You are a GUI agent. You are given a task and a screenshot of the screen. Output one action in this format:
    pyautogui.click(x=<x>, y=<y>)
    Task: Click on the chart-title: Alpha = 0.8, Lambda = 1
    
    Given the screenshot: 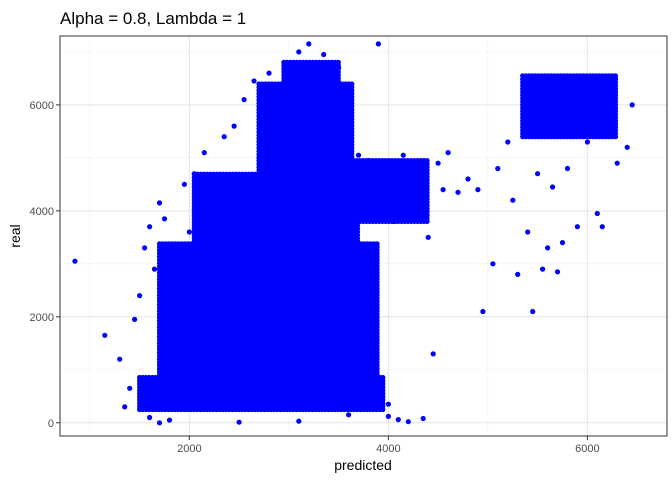 What is the action you would take?
    pyautogui.click(x=153, y=18)
    